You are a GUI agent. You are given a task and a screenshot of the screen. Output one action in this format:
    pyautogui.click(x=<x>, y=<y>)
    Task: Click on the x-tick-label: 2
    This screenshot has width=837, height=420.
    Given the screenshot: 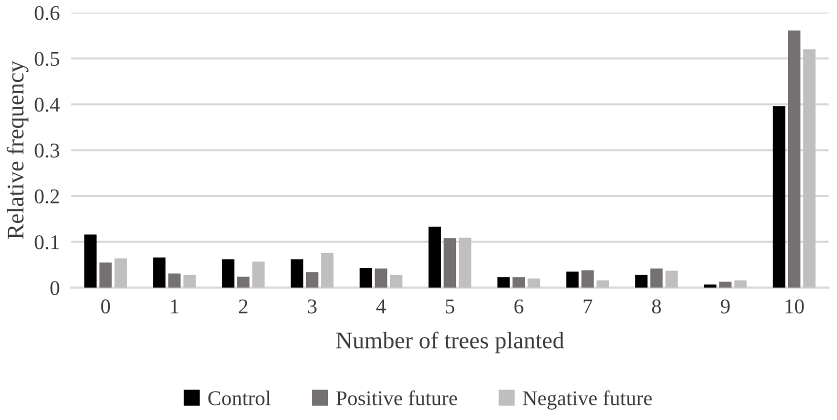 What is the action you would take?
    pyautogui.click(x=243, y=306)
    